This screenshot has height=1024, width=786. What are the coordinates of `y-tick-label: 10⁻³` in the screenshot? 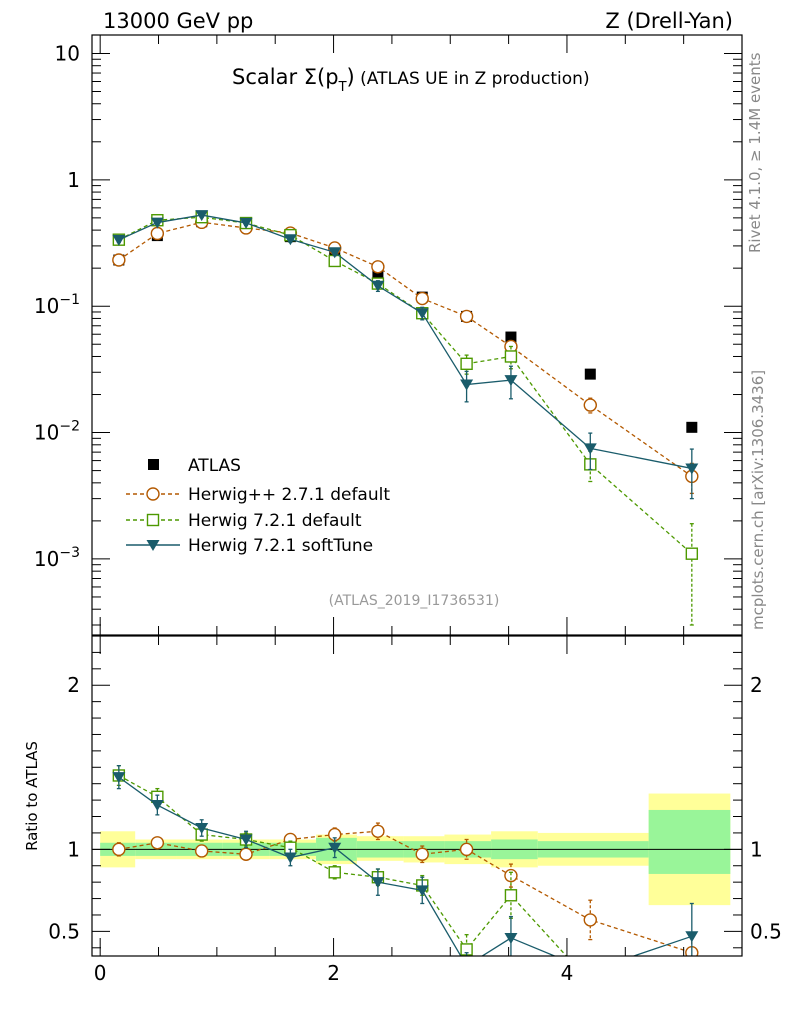 It's located at (57, 558).